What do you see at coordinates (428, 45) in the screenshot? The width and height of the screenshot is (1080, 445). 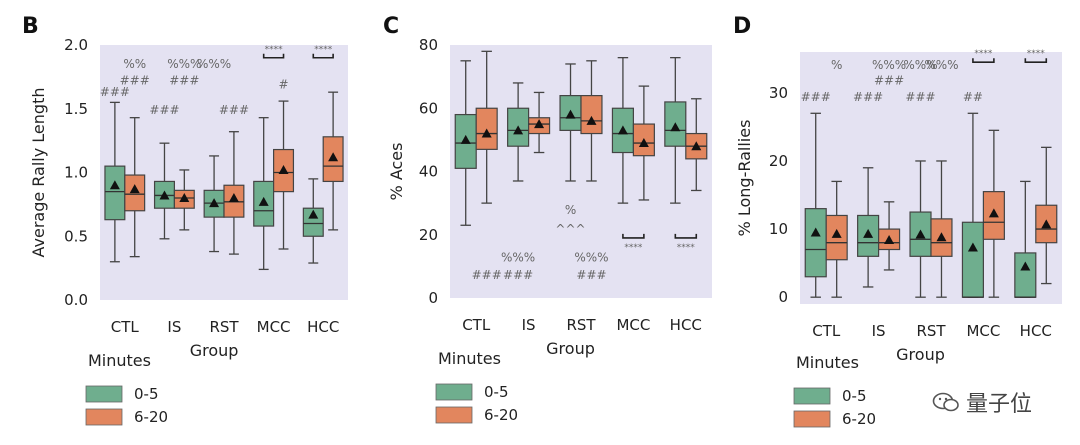 I see `y-tick-label: 80` at bounding box center [428, 45].